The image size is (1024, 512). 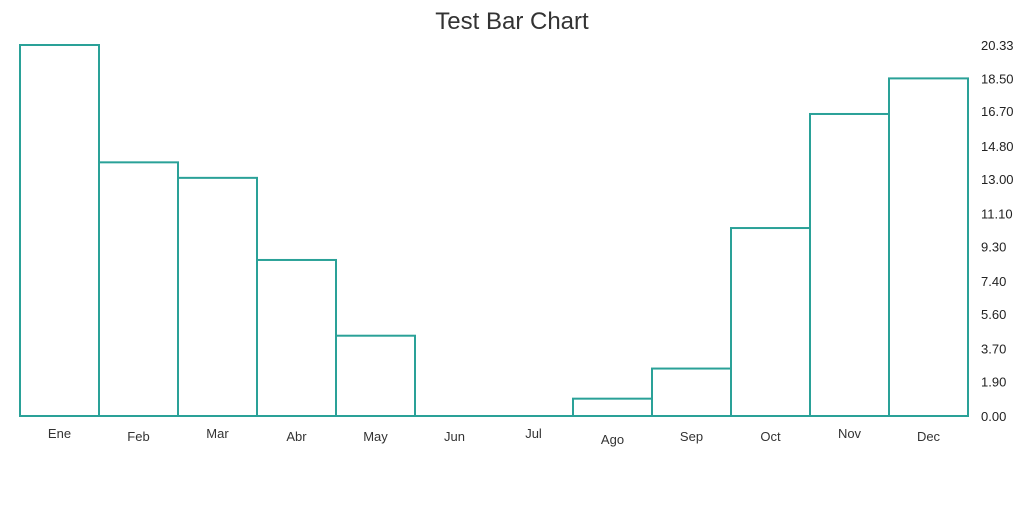 What do you see at coordinates (993, 281) in the screenshot?
I see `y-tick-label: 7.40` at bounding box center [993, 281].